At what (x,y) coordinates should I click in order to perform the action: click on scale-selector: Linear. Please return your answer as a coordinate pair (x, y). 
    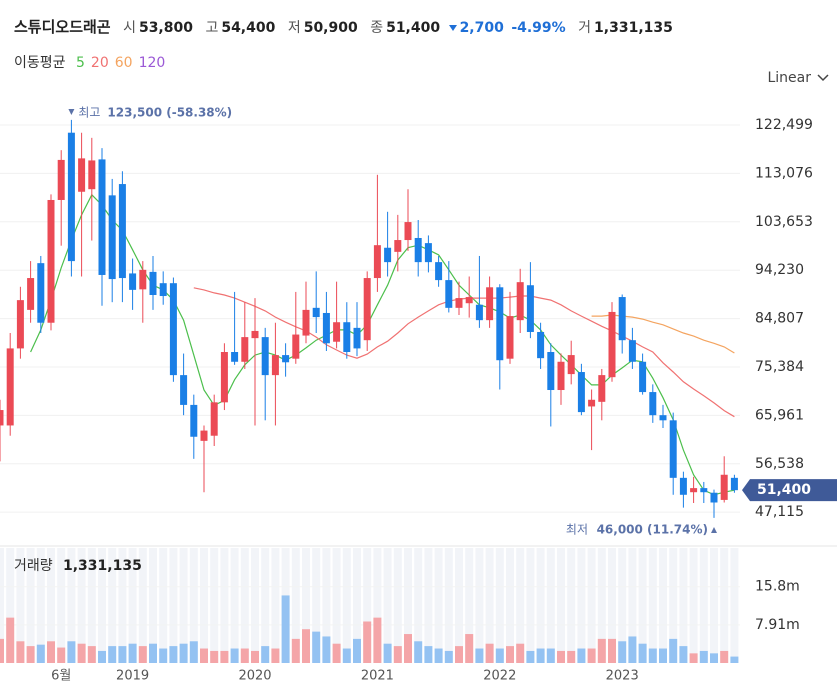
    Looking at the image, I should click on (798, 78).